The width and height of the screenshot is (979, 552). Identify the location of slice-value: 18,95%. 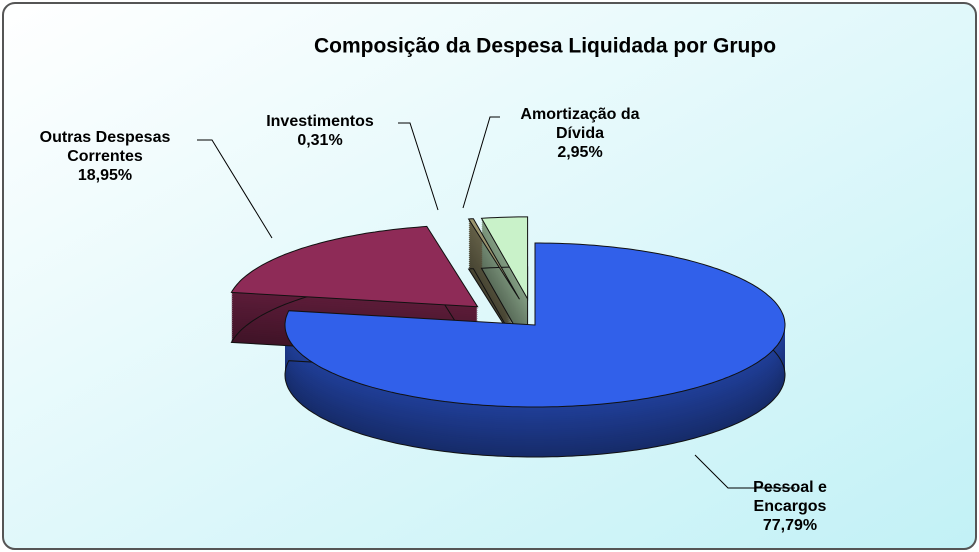
(105, 175).